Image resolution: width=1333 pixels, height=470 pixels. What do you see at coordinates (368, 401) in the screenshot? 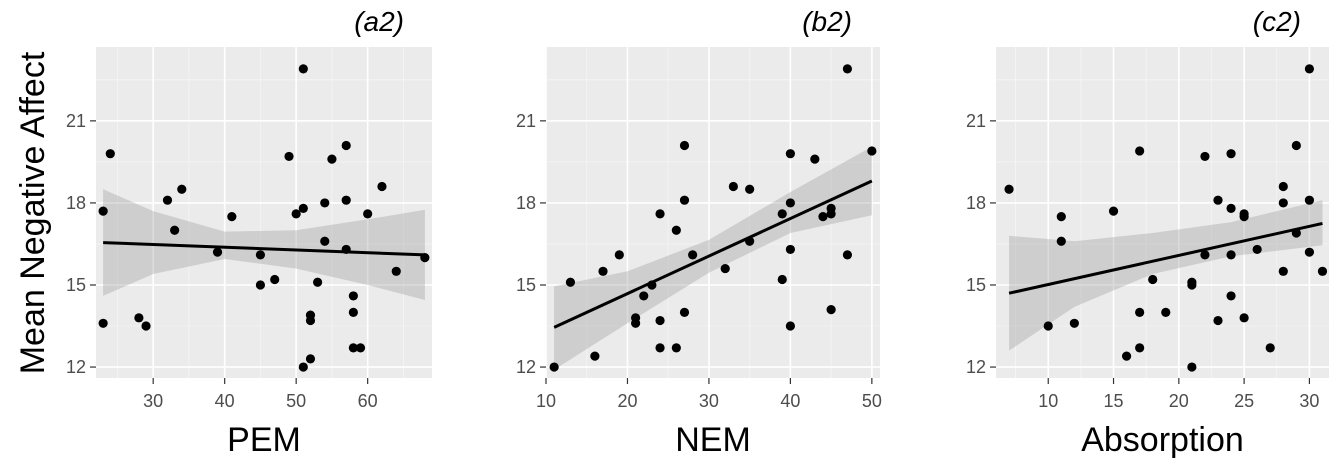
I see `x-tick-label: 60` at bounding box center [368, 401].